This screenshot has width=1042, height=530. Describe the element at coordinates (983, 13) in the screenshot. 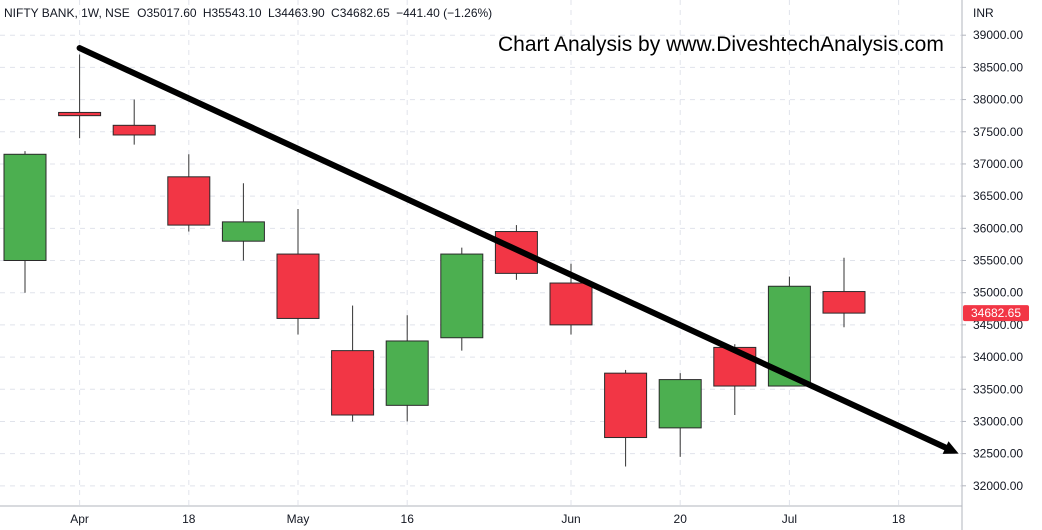

I see `currency-label: INR` at that location.